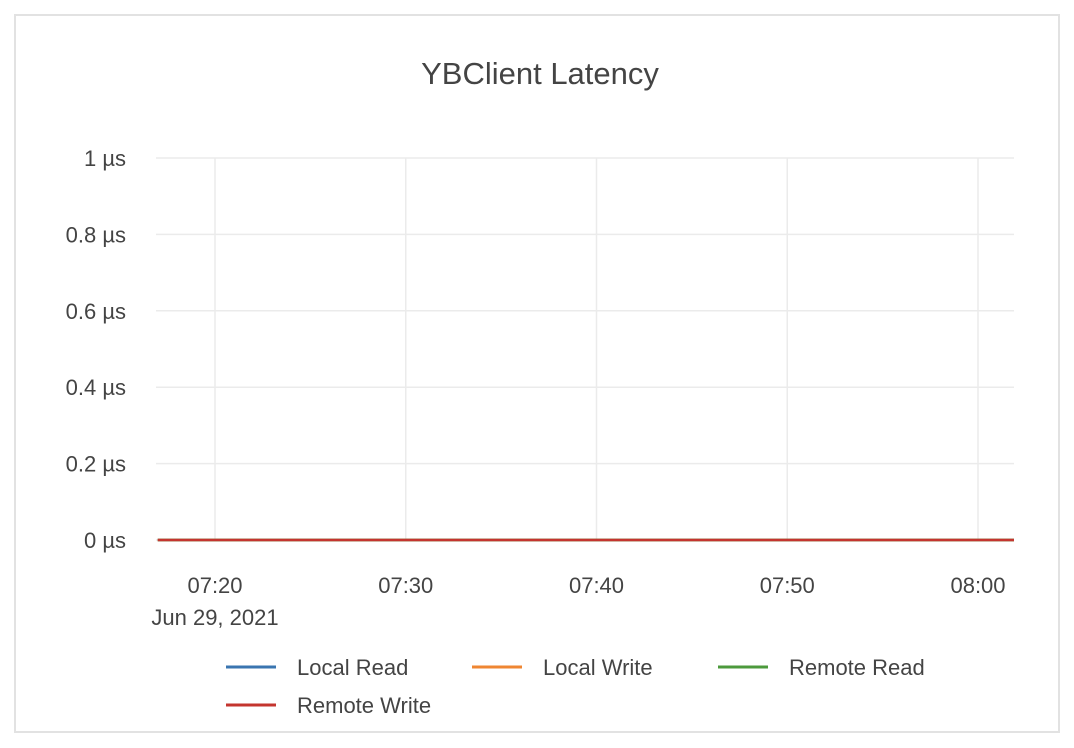  I want to click on legend-label: Local Write, so click(598, 667).